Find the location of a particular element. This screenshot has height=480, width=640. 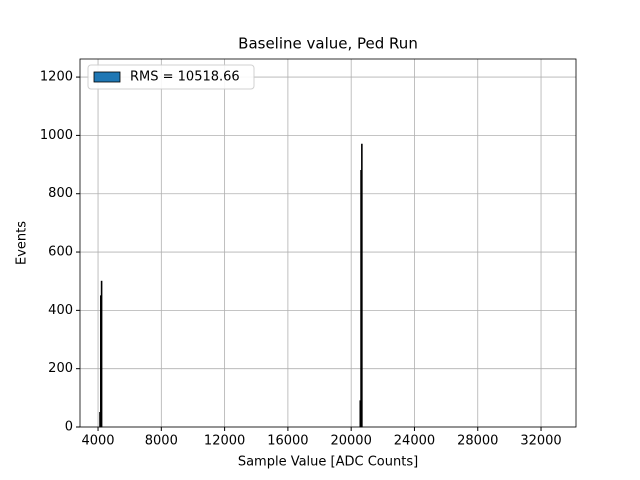

y-tick-label: 600 is located at coordinates (60, 252).